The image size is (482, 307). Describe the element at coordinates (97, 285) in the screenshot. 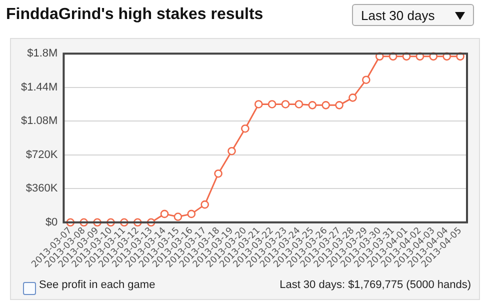

I see `text: See profit in each game` at that location.